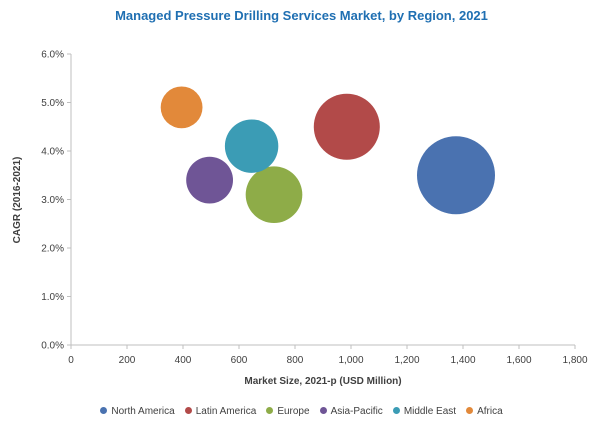 The width and height of the screenshot is (603, 423). What do you see at coordinates (518, 360) in the screenshot?
I see `x-tick-label: 1,600` at bounding box center [518, 360].